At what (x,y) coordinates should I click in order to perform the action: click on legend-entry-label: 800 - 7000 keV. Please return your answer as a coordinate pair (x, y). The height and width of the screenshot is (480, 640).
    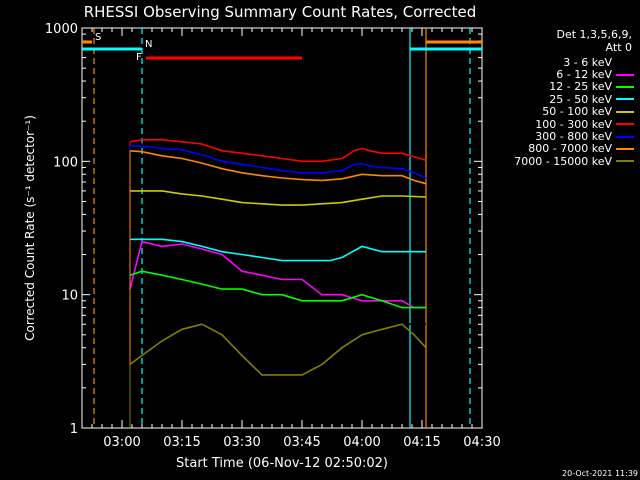
    Looking at the image, I should click on (570, 149).